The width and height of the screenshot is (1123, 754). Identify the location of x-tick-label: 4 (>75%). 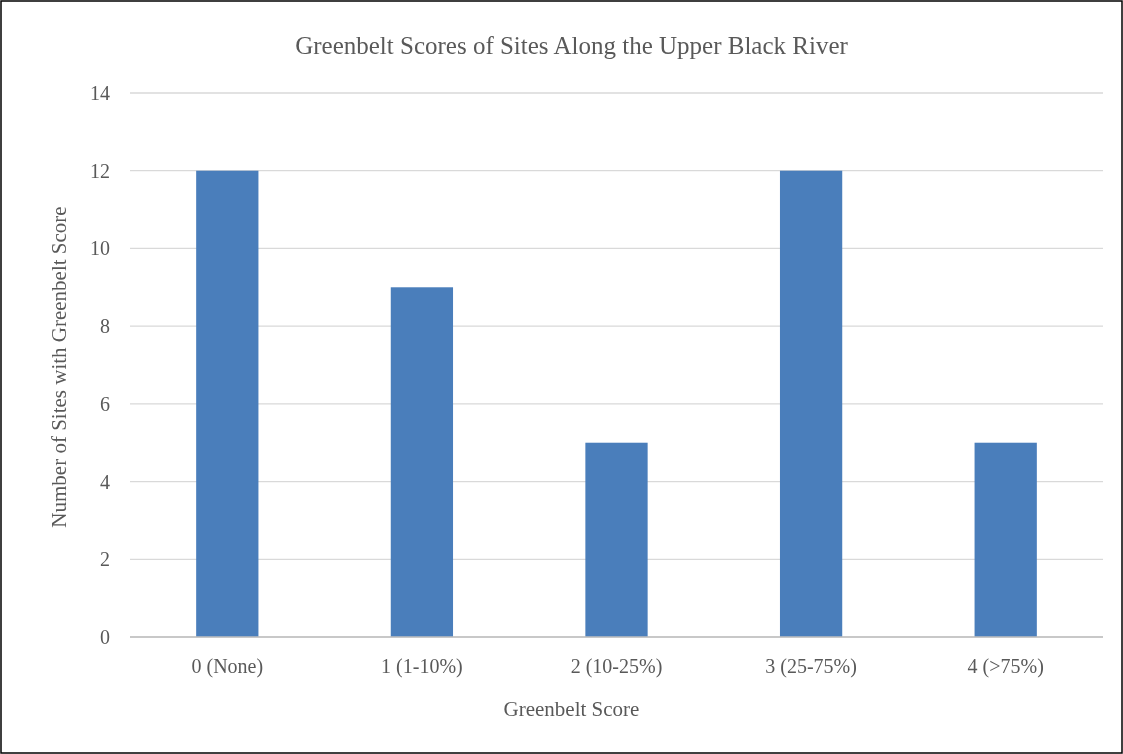
(1005, 666).